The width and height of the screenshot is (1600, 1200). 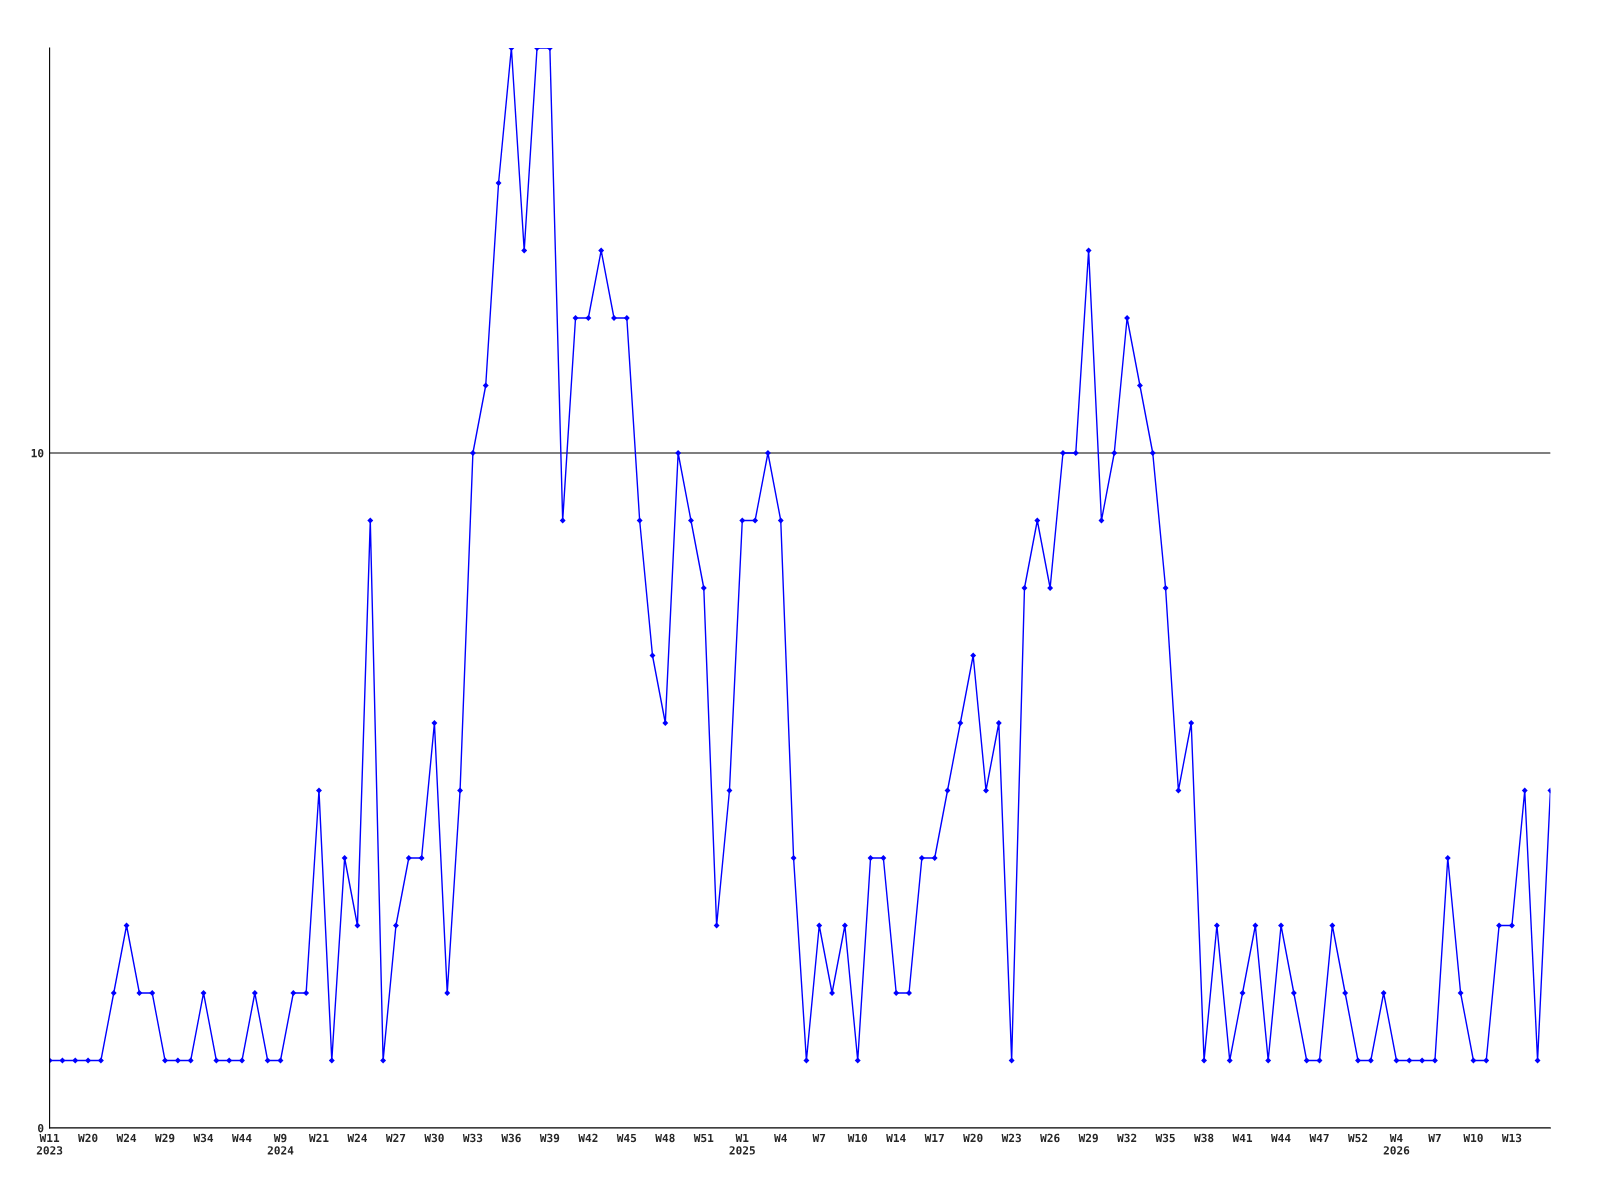 I want to click on x-tick-label: W41, so click(x=1242, y=1137).